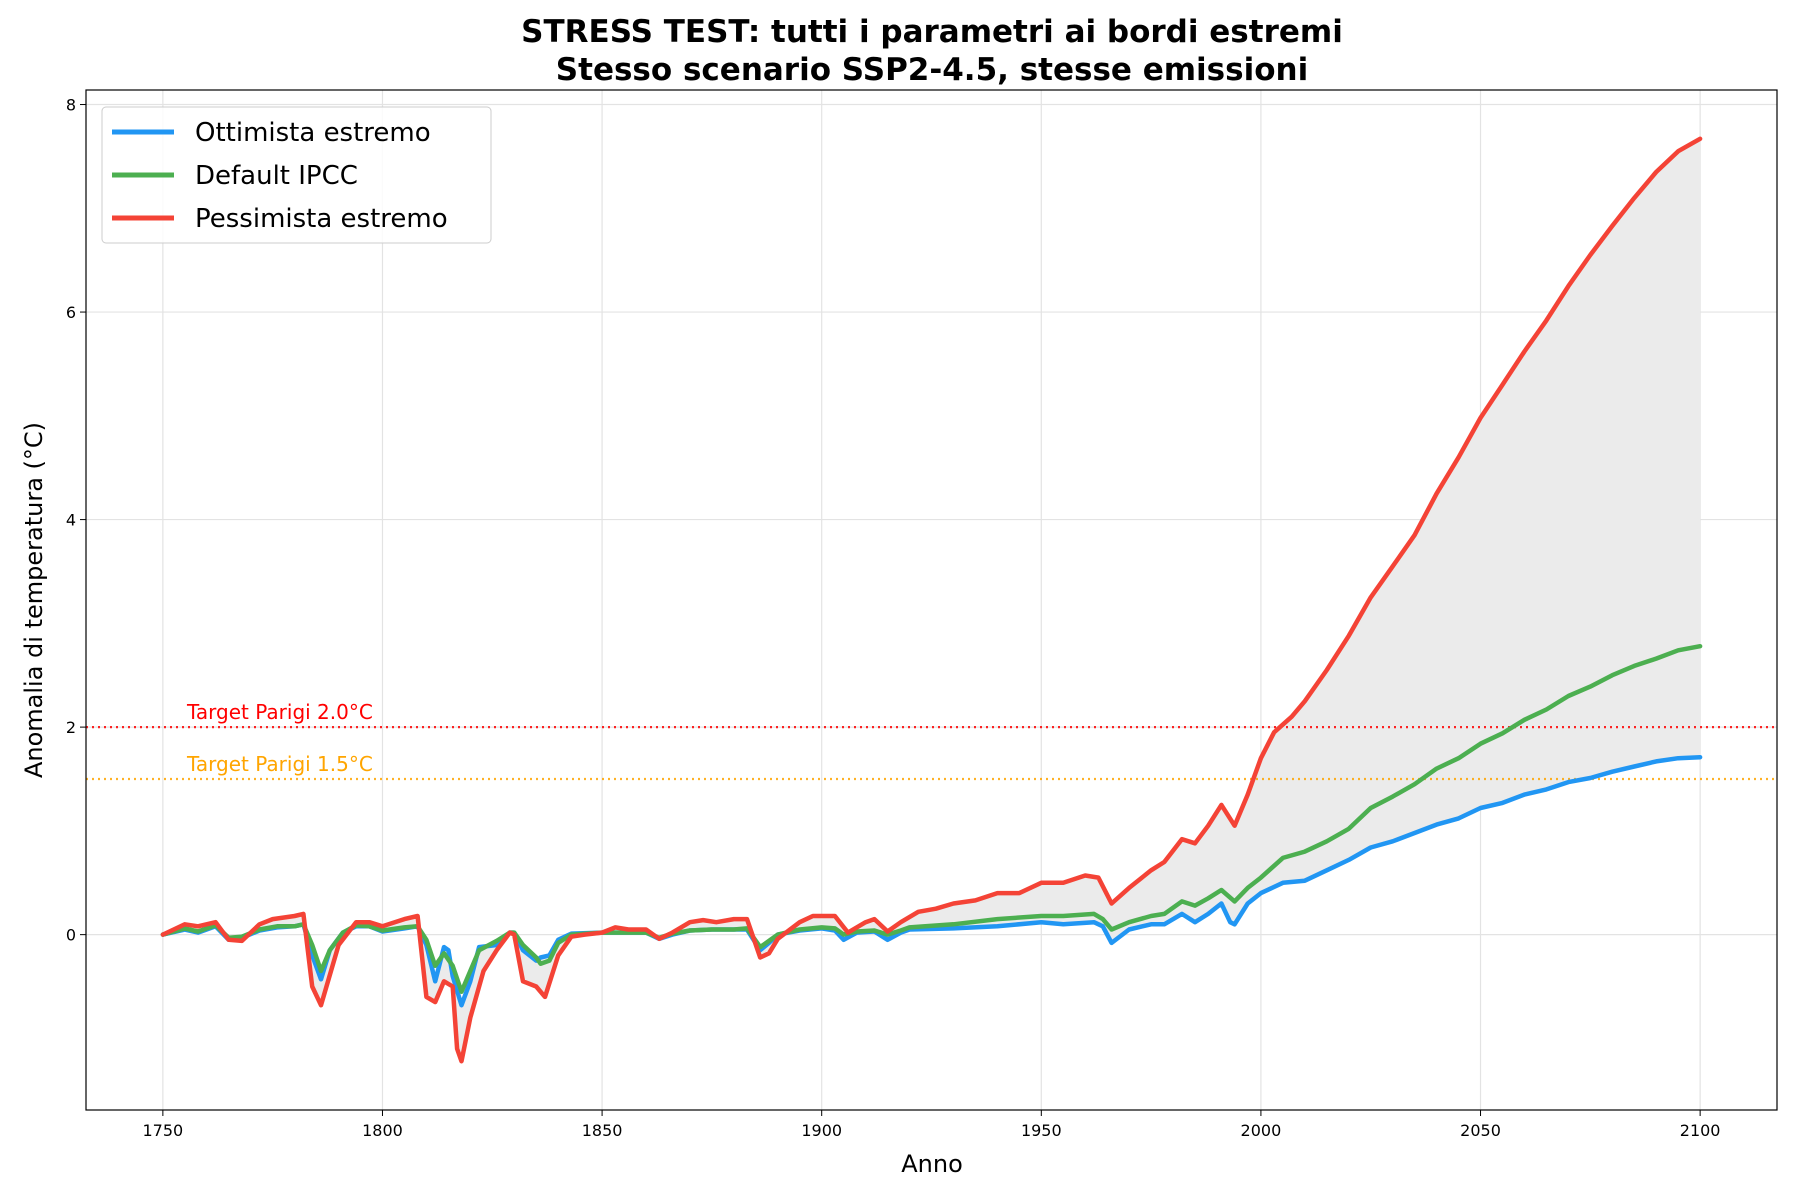  What do you see at coordinates (602, 1130) in the screenshot?
I see `x-tick-label: 1850` at bounding box center [602, 1130].